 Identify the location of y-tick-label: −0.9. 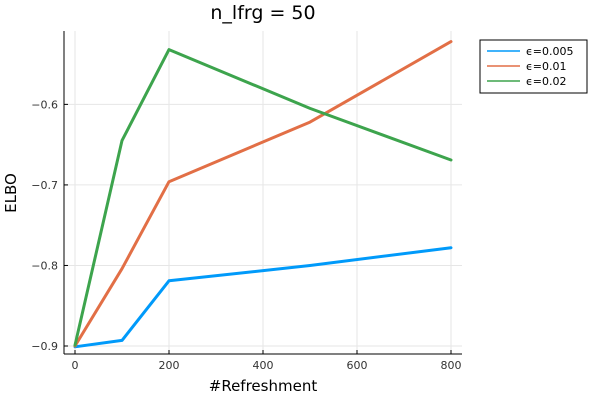
(44, 346).